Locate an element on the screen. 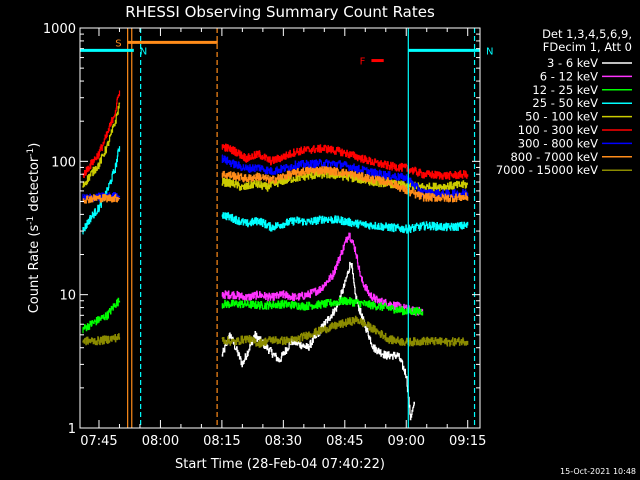 This screenshot has width=640, height=480. series-6-12-kev is located at coordinates (322, 274).